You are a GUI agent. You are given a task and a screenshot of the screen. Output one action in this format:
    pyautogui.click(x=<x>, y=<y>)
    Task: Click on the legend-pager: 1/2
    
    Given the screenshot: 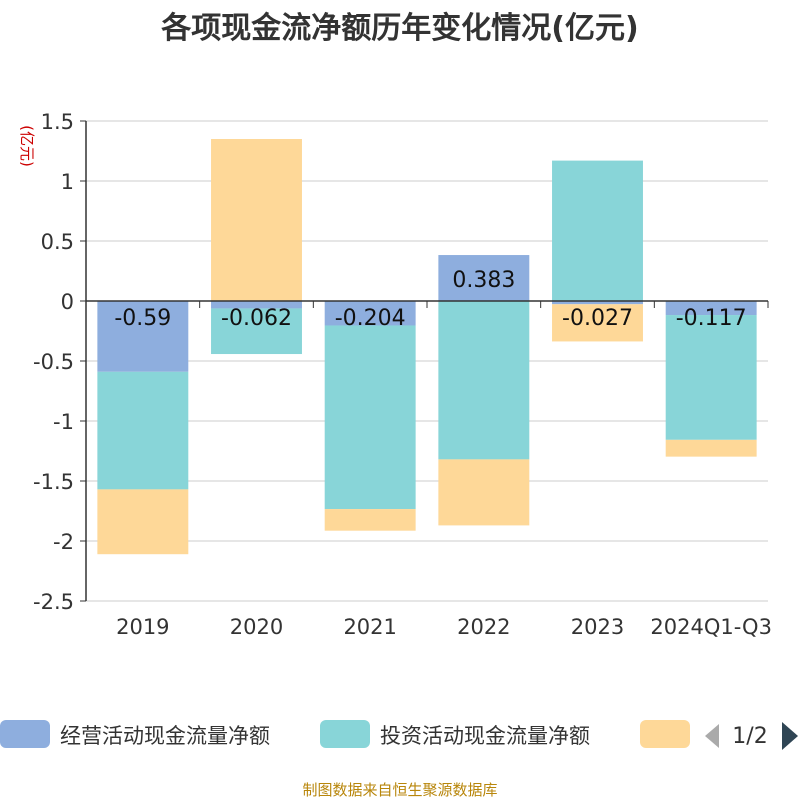 What is the action you would take?
    pyautogui.click(x=751, y=736)
    